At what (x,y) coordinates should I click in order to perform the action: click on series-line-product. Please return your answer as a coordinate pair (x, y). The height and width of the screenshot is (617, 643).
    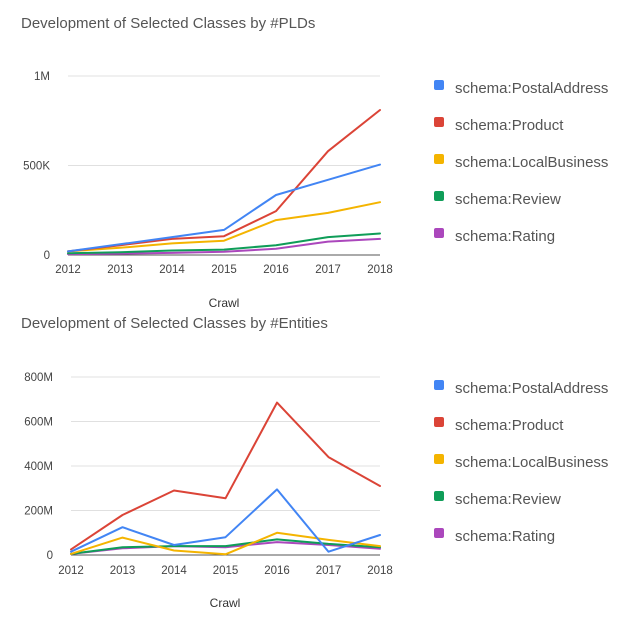
    Looking at the image, I should click on (225, 476).